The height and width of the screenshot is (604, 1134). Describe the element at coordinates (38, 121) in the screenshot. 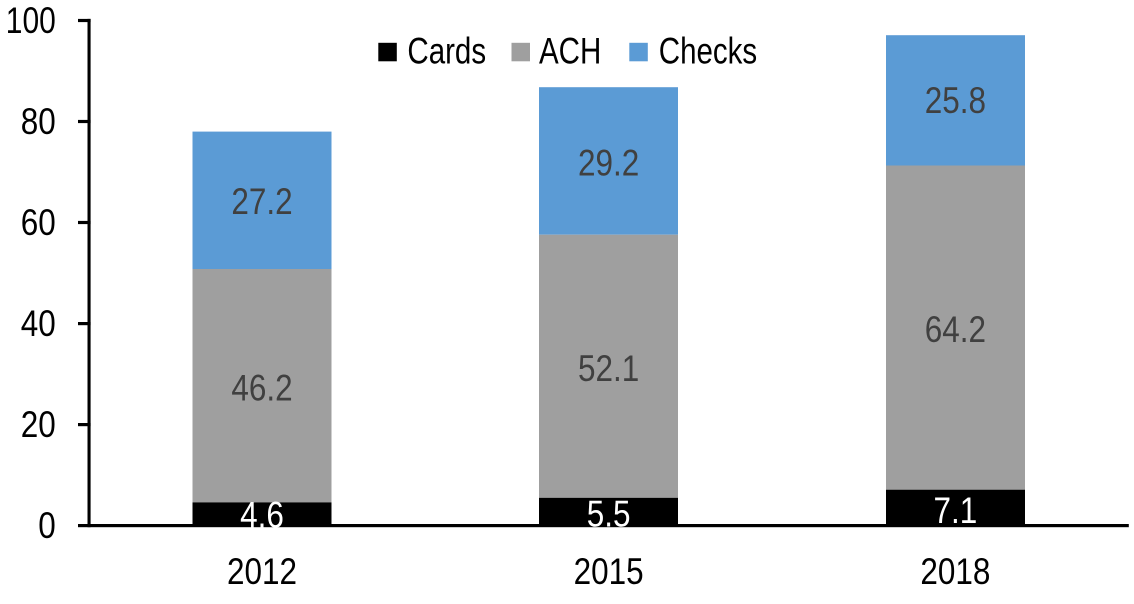

I see `svg-text: 80` at that location.